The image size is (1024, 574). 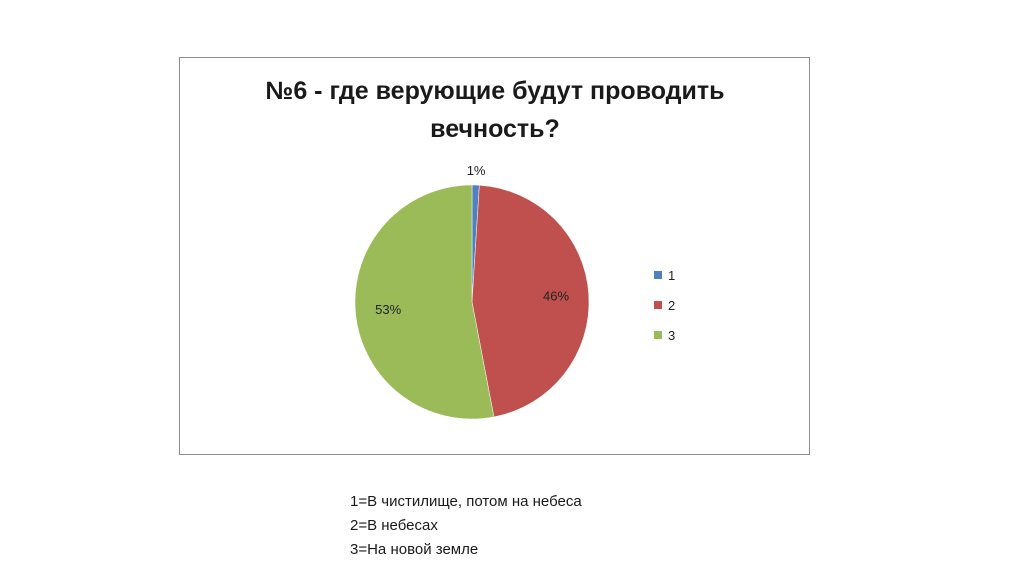 I want to click on data-label-1: 1%, so click(x=476, y=170).